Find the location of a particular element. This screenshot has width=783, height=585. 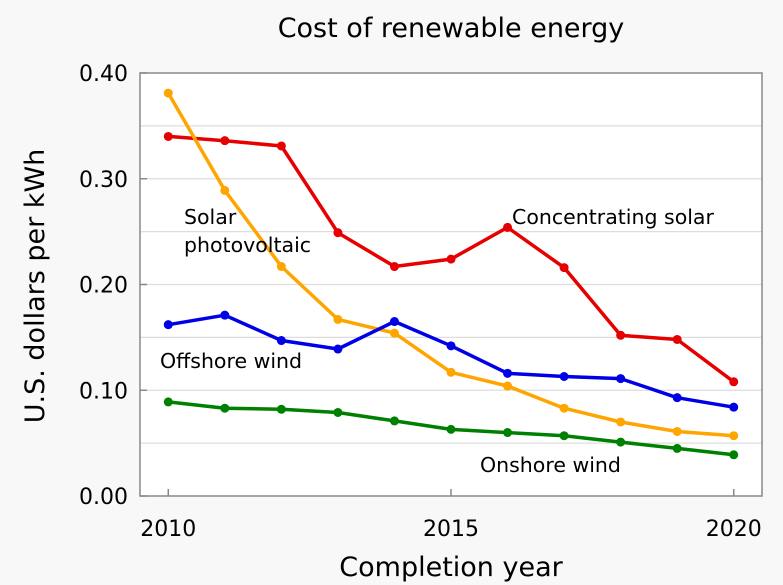

point-offshore-wind-2011 is located at coordinates (225, 315).